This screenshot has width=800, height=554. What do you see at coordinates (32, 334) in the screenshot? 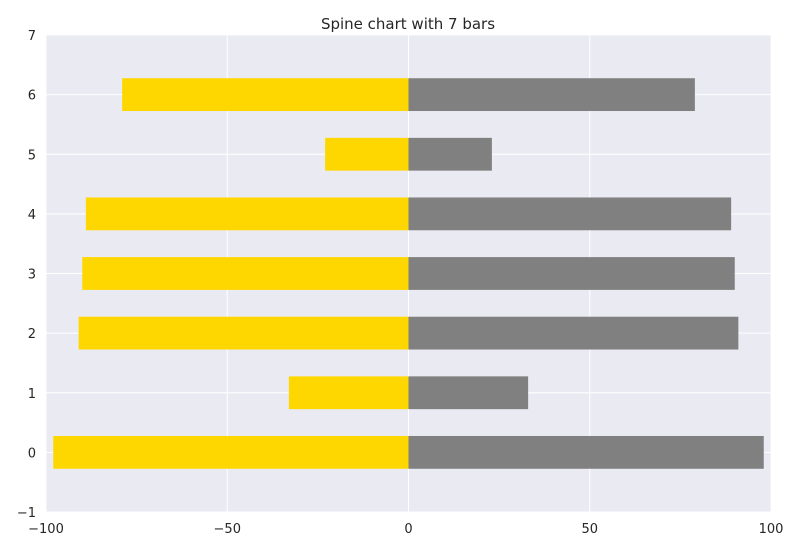
I see `y-tick-label: 2` at bounding box center [32, 334].